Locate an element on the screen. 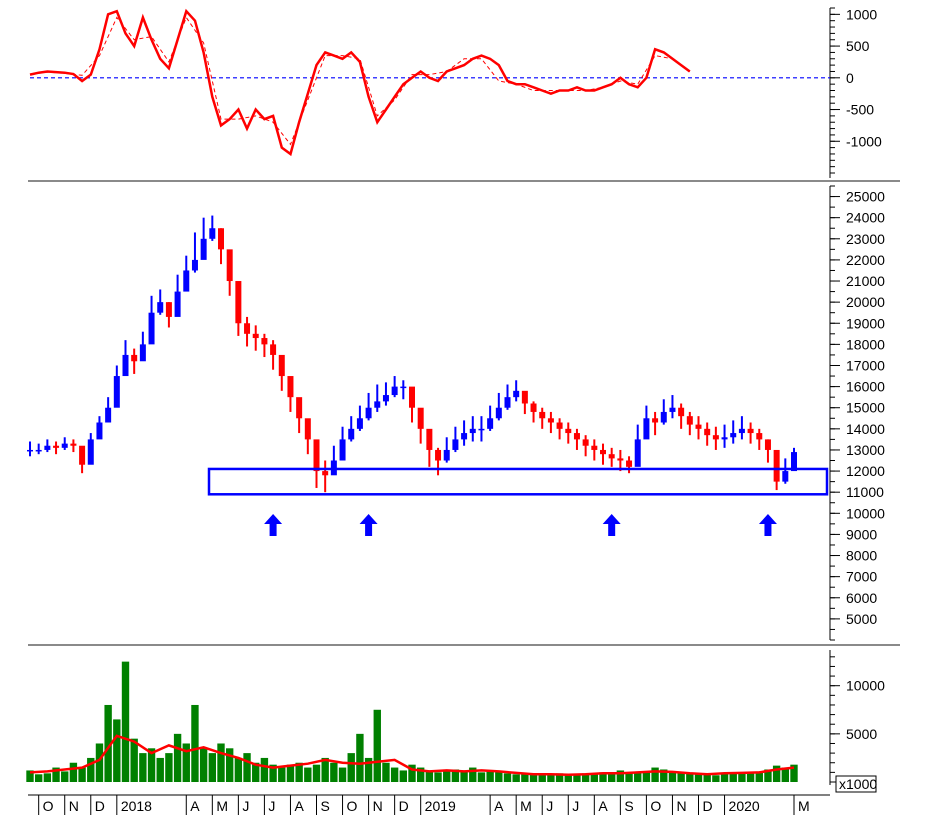  price-tick-label: 23000 is located at coordinates (865, 239).